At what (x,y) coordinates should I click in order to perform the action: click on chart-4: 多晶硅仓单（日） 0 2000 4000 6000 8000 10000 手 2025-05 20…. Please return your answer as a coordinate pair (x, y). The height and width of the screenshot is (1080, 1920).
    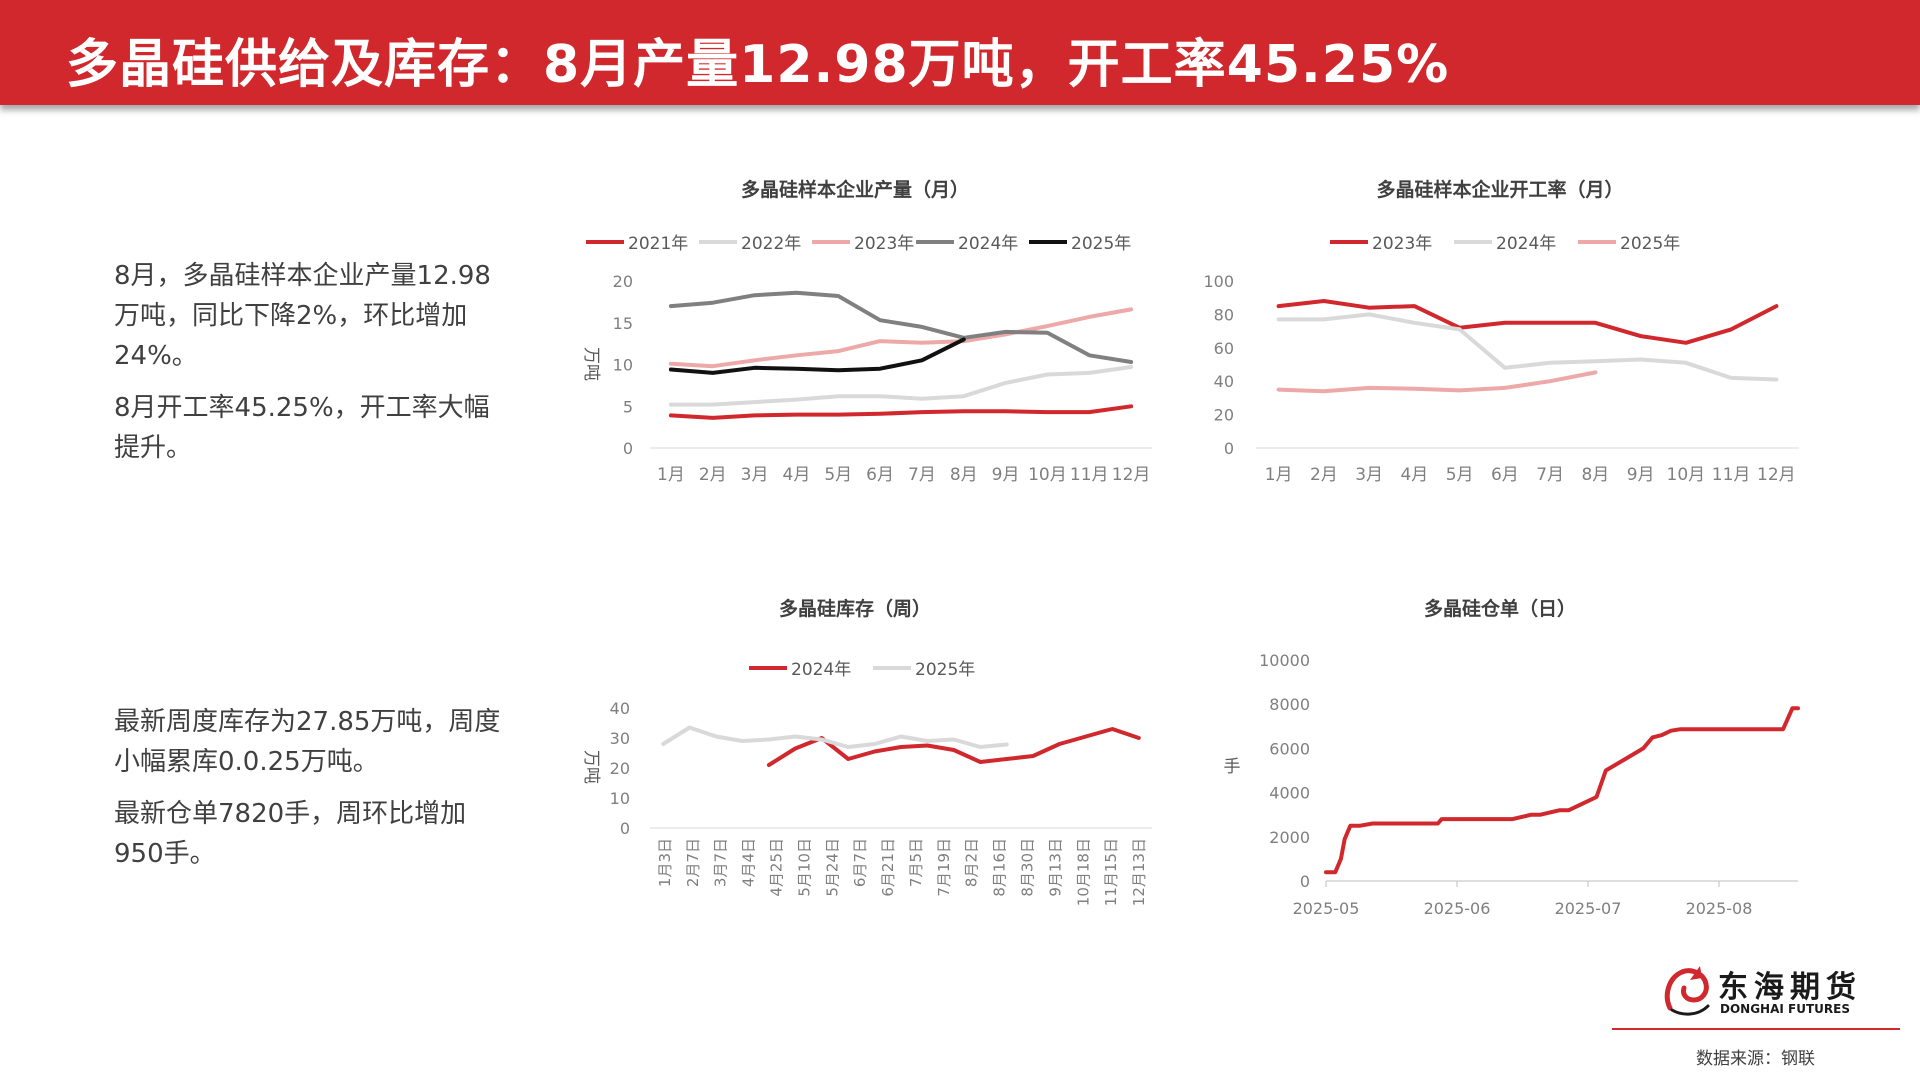
    Looking at the image, I should click on (1512, 757).